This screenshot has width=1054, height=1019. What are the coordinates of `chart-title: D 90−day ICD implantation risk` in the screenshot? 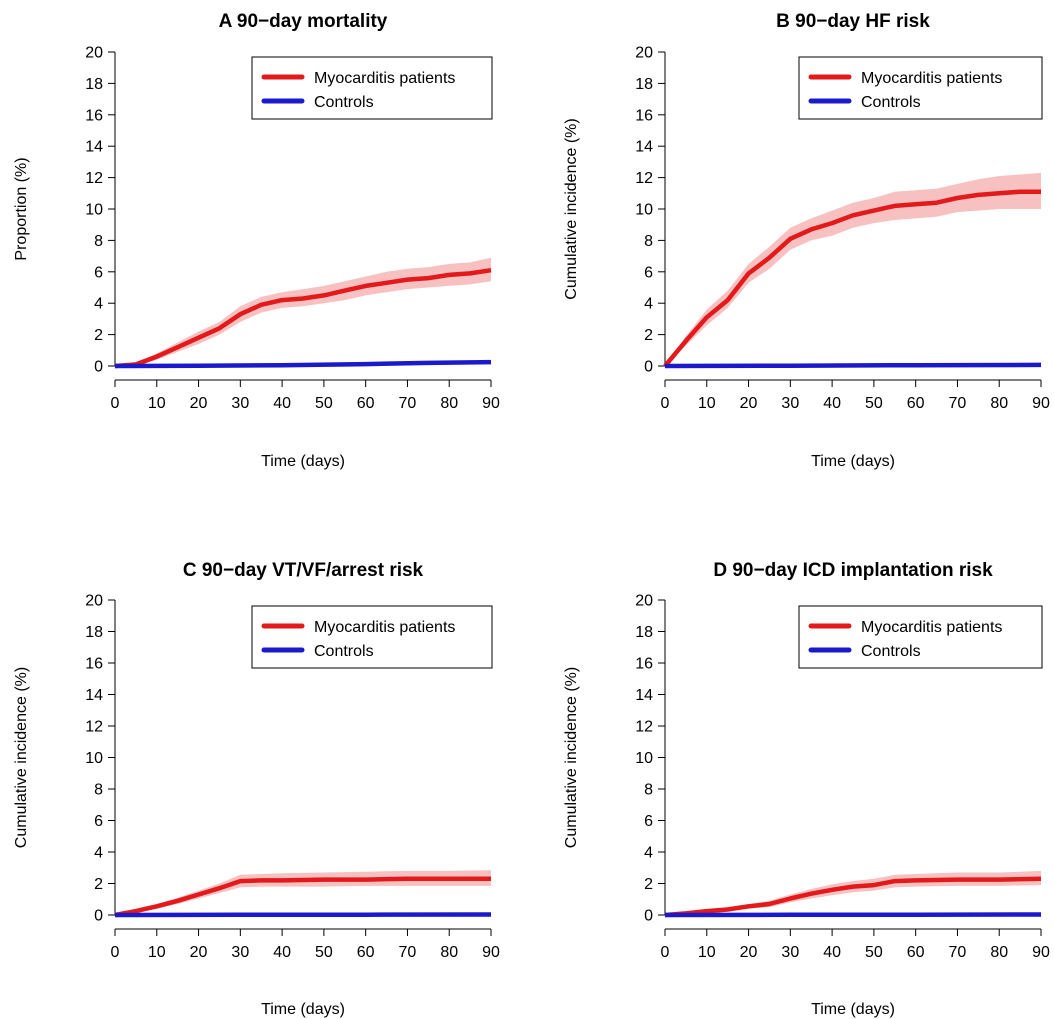 It's located at (853, 570).